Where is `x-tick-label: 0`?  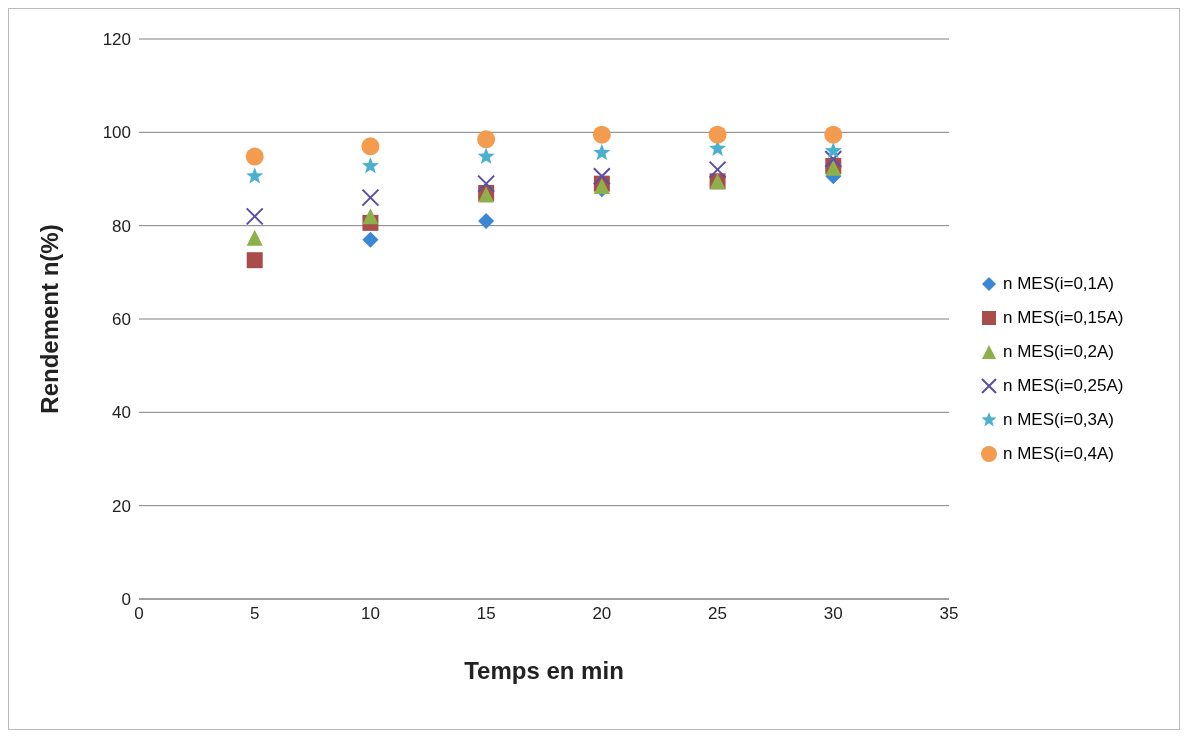 x-tick-label: 0 is located at coordinates (139, 614).